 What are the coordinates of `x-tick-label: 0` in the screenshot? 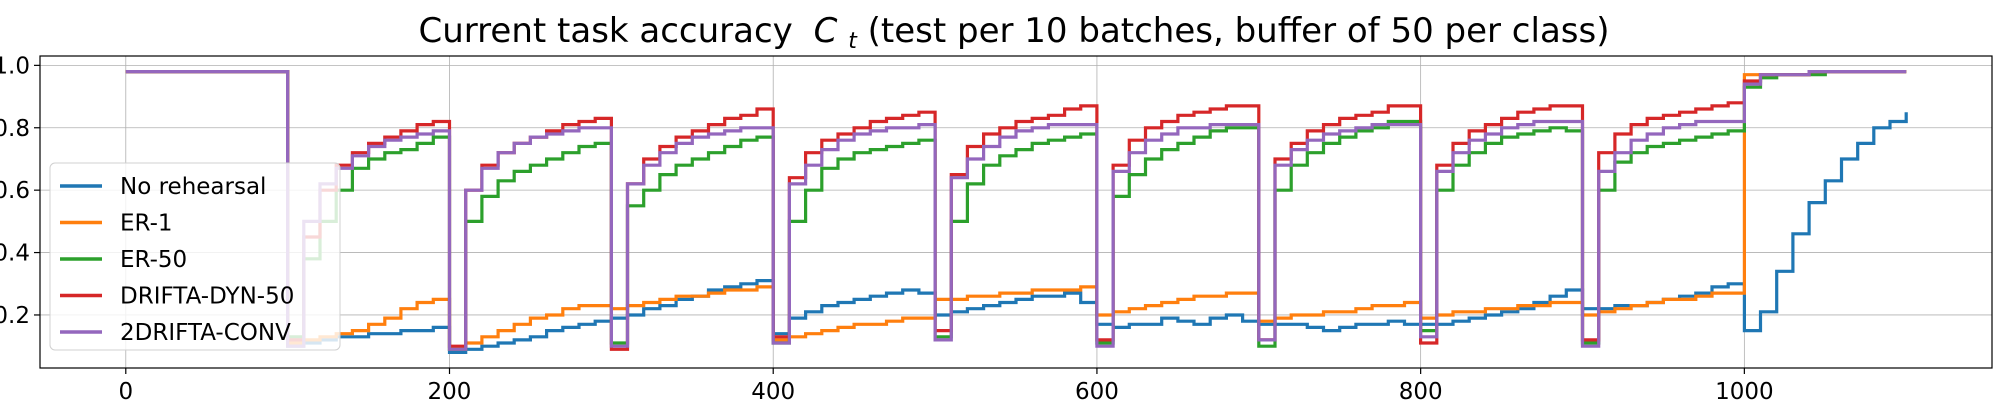 It's located at (125, 389).